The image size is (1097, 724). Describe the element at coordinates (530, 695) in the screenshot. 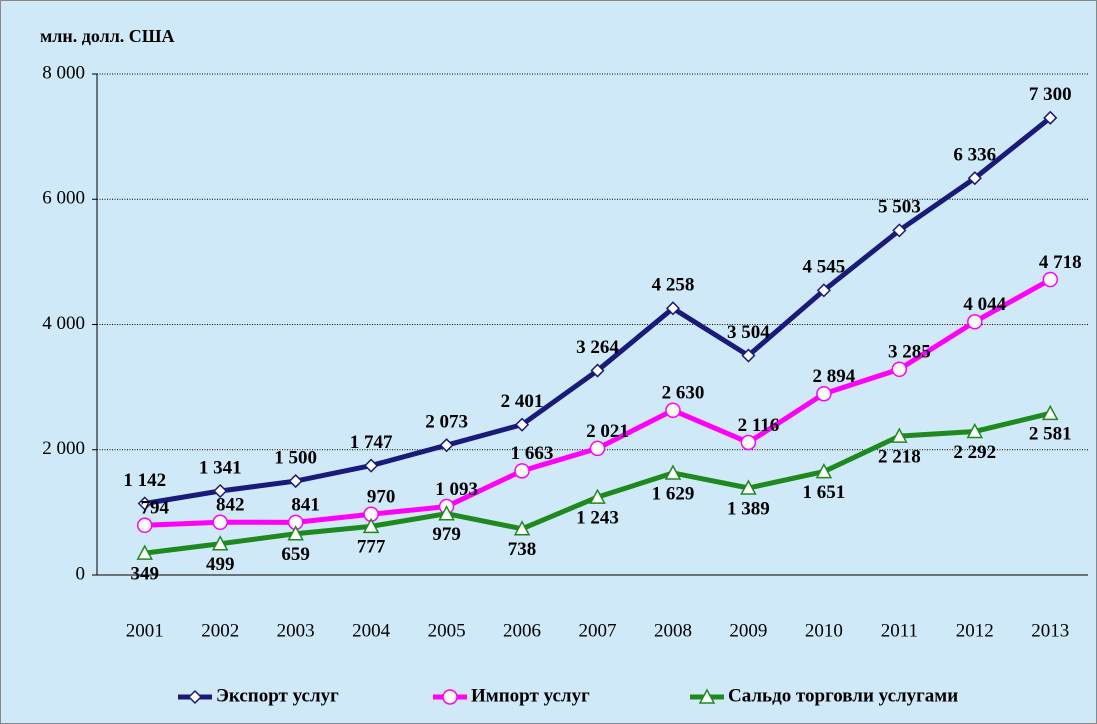

I see `legend-label: Импорт услуг` at that location.